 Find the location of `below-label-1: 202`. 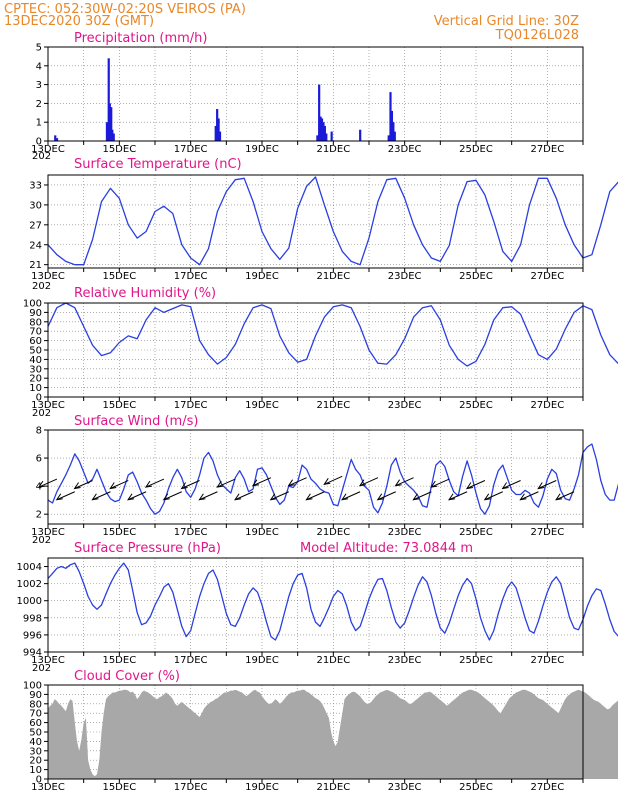

below-label-1: 202 is located at coordinates (41, 156).